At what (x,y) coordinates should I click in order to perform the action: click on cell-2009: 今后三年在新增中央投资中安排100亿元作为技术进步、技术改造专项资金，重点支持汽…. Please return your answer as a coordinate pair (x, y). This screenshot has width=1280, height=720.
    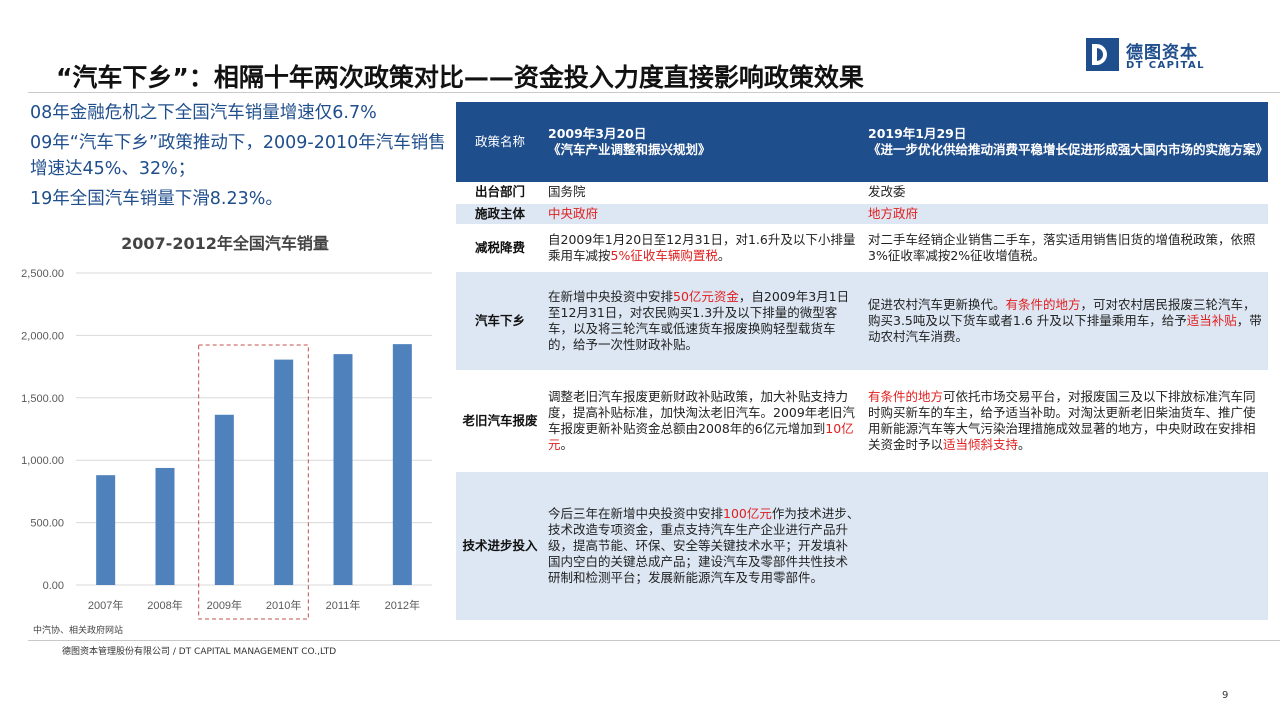
    Looking at the image, I should click on (704, 546).